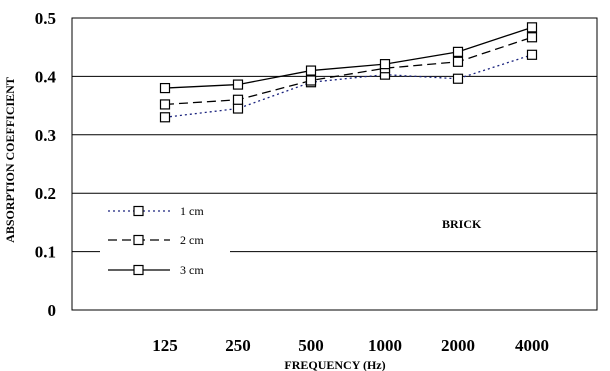  What do you see at coordinates (350, 345) in the screenshot?
I see `x-tick-labels: 125 250 500 1000 2000 4000` at bounding box center [350, 345].